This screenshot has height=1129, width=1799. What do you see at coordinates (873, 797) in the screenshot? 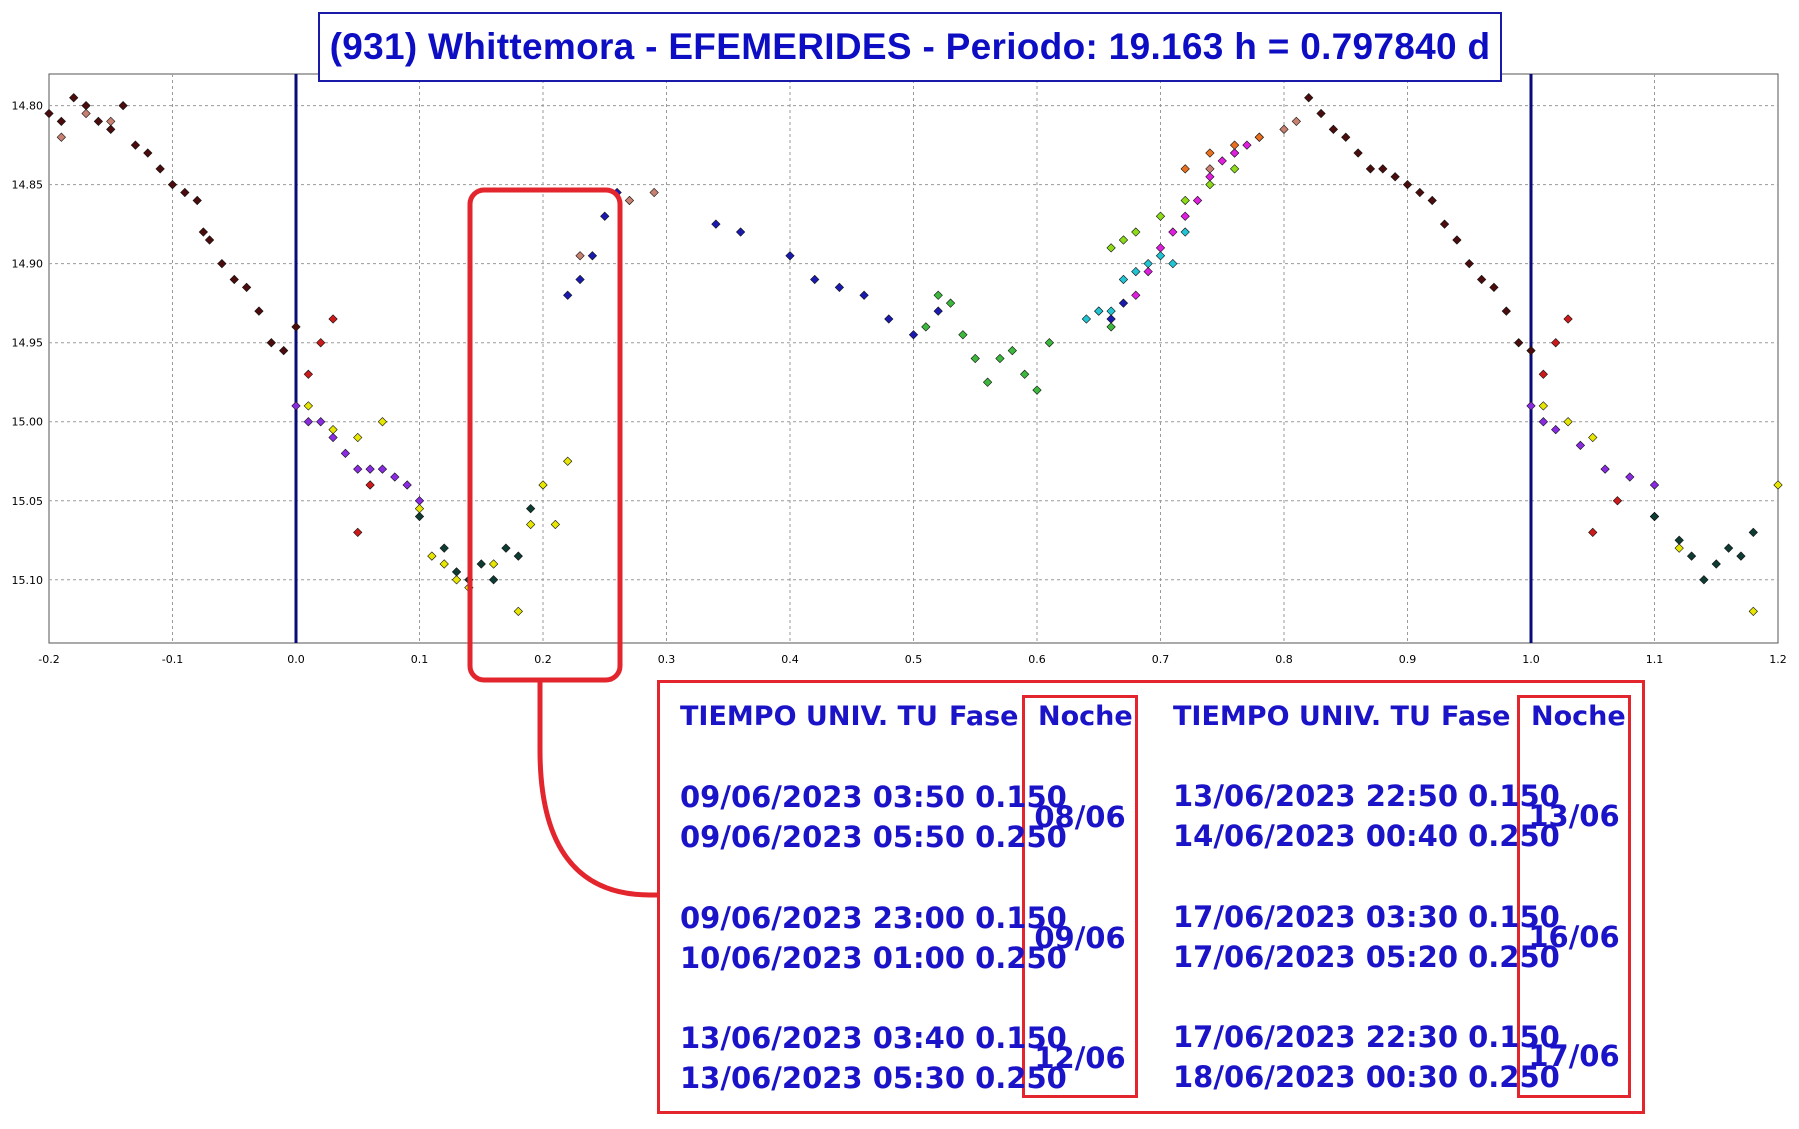
I see `eph-row: 09/06/2023 03:50 0.150` at bounding box center [873, 797].